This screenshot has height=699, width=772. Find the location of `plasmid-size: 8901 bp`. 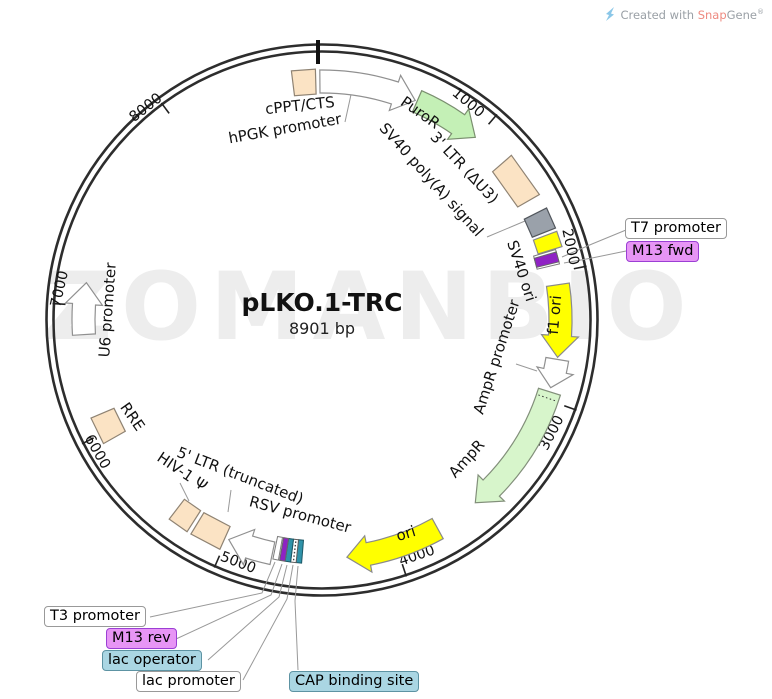

plasmid-size: 8901 bp is located at coordinates (322, 328).